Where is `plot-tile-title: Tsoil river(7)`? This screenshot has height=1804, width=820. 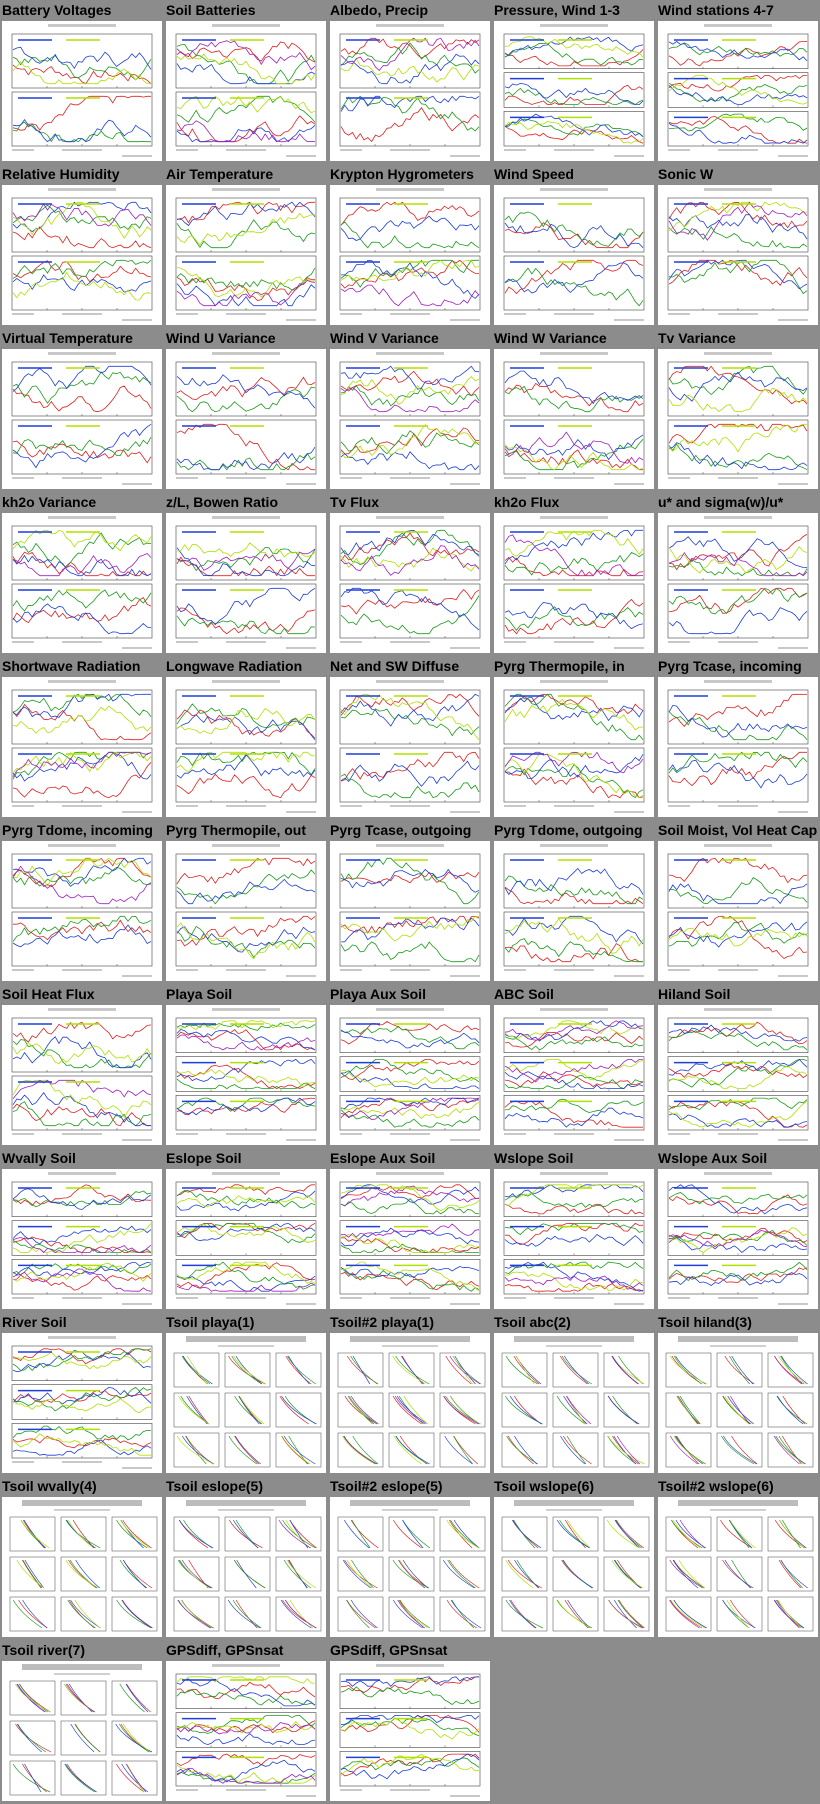
plot-tile-title: Tsoil river(7) is located at coordinates (43, 1650).